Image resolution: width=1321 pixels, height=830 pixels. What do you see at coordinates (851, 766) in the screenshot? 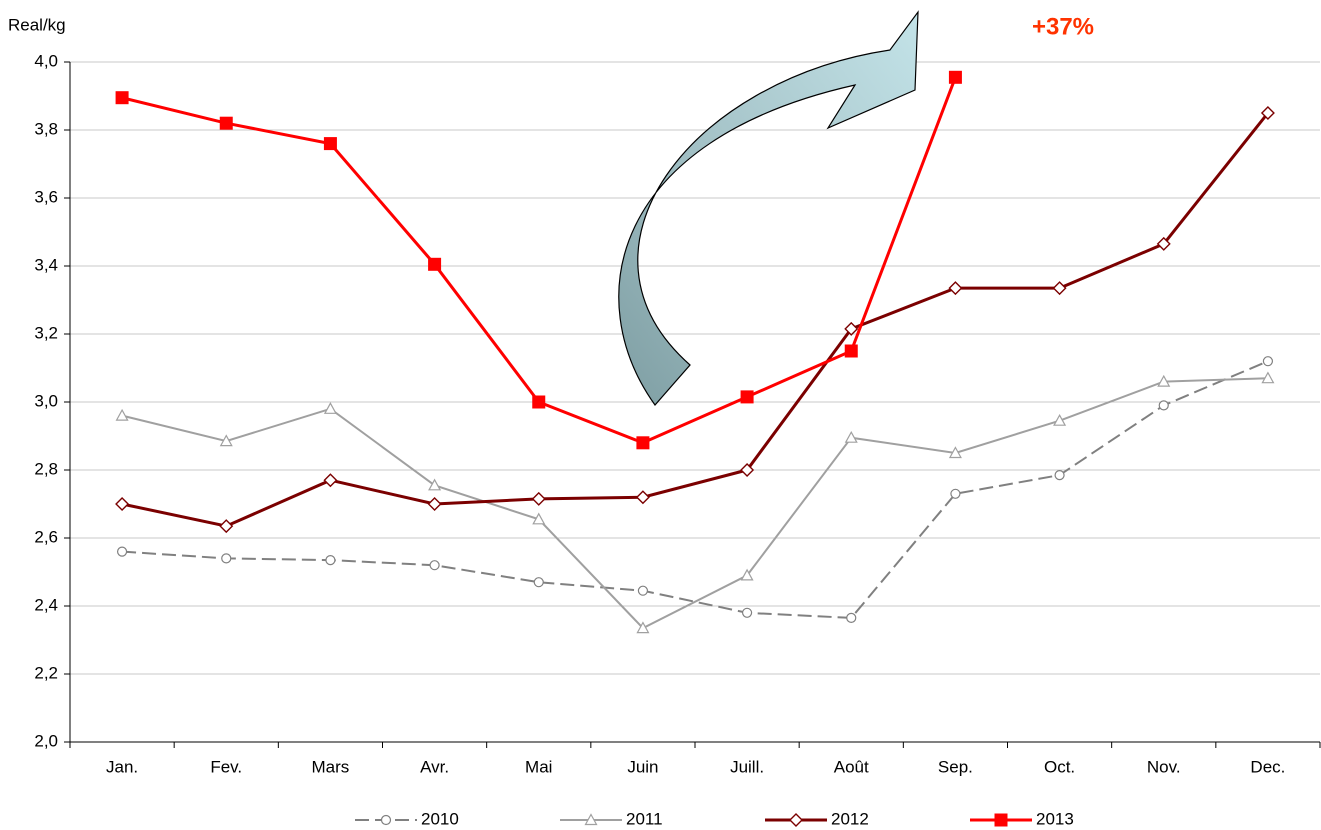
I see `x-tick-label: Août` at bounding box center [851, 766].